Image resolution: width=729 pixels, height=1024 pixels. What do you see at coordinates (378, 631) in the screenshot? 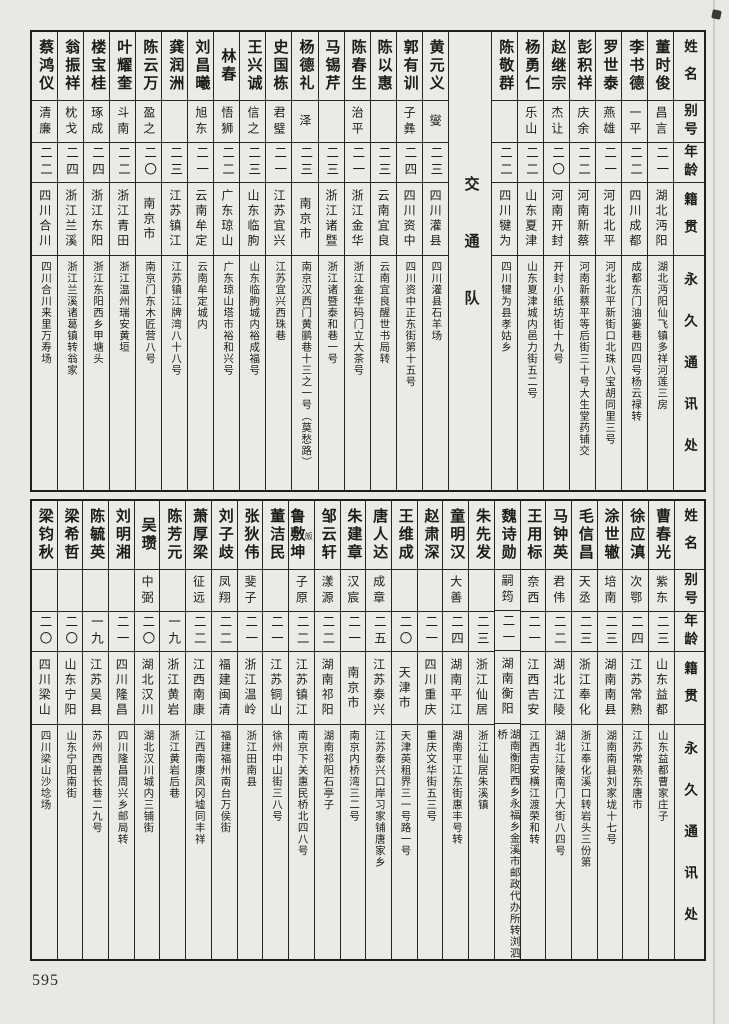
I see `age-cell-text: 二五` at bounding box center [378, 631].